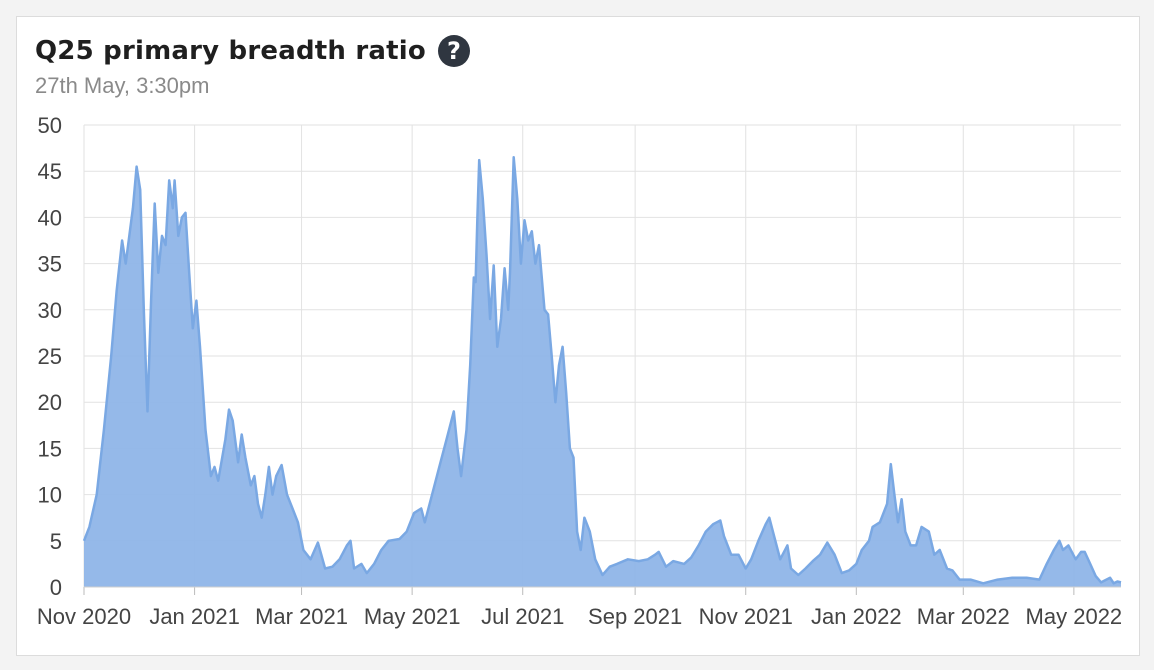 The height and width of the screenshot is (670, 1154). What do you see at coordinates (84, 616) in the screenshot?
I see `x-tick-label: Nov 2020` at bounding box center [84, 616].